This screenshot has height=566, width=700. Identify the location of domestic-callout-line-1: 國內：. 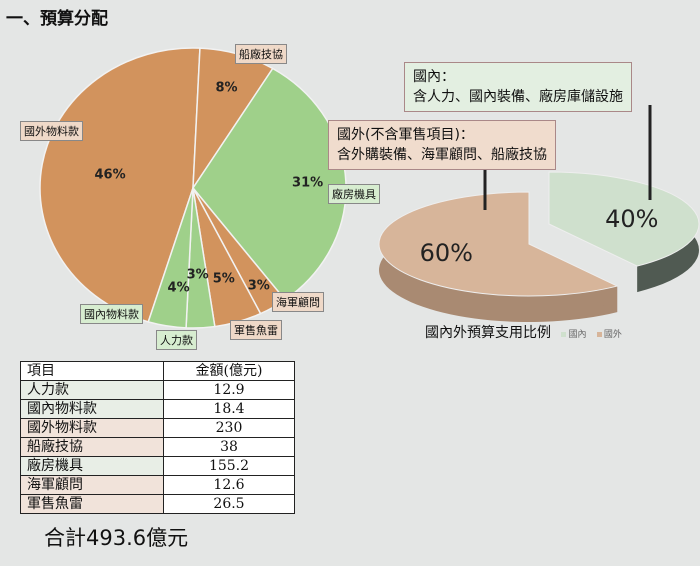
(434, 77).